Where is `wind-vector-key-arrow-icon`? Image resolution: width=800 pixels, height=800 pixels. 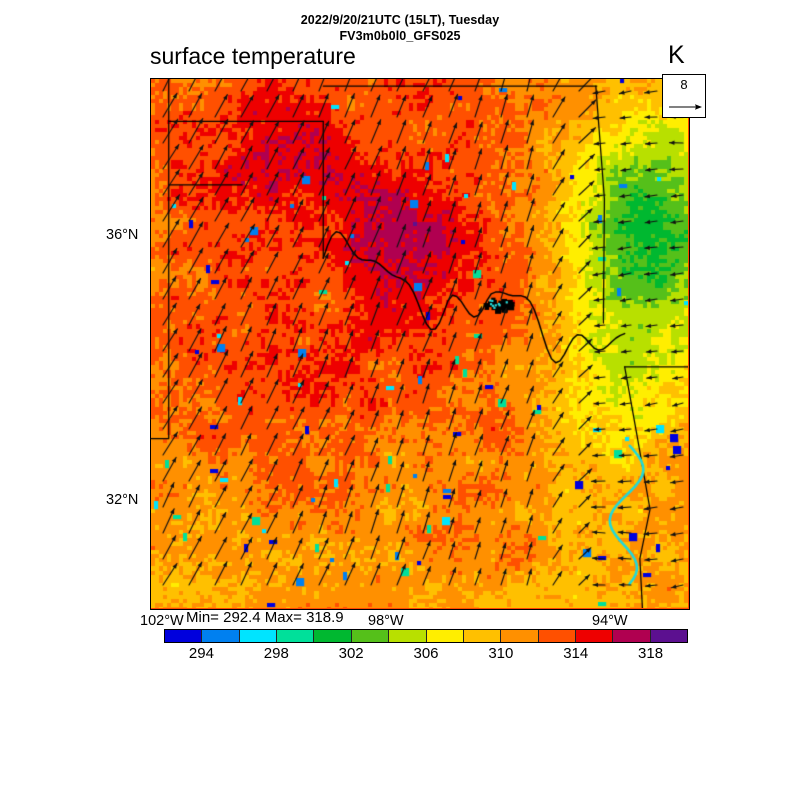 wind-vector-key-arrow-icon is located at coordinates (685, 107).